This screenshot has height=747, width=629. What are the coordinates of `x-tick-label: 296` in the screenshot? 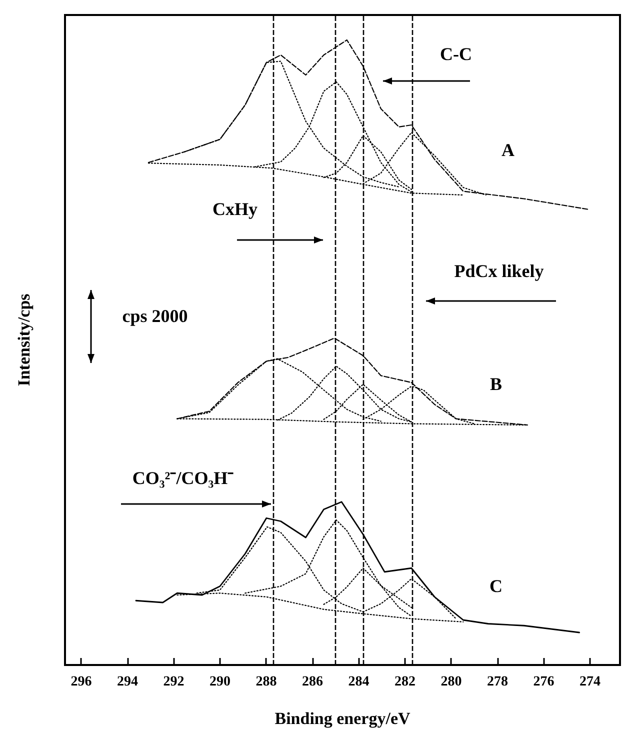 It's located at (81, 682).